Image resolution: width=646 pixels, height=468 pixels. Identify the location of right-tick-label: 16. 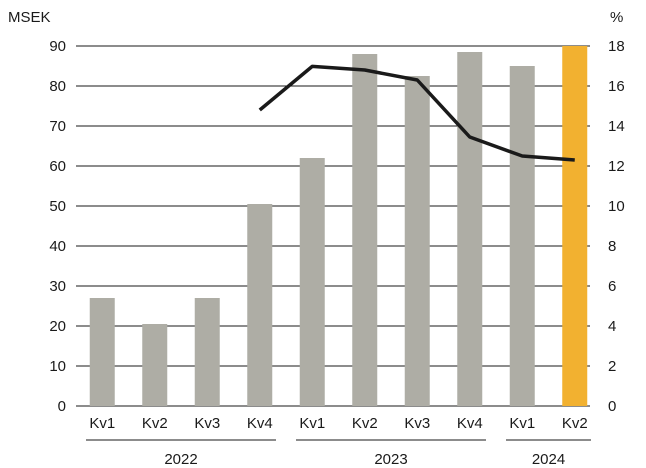
(616, 86).